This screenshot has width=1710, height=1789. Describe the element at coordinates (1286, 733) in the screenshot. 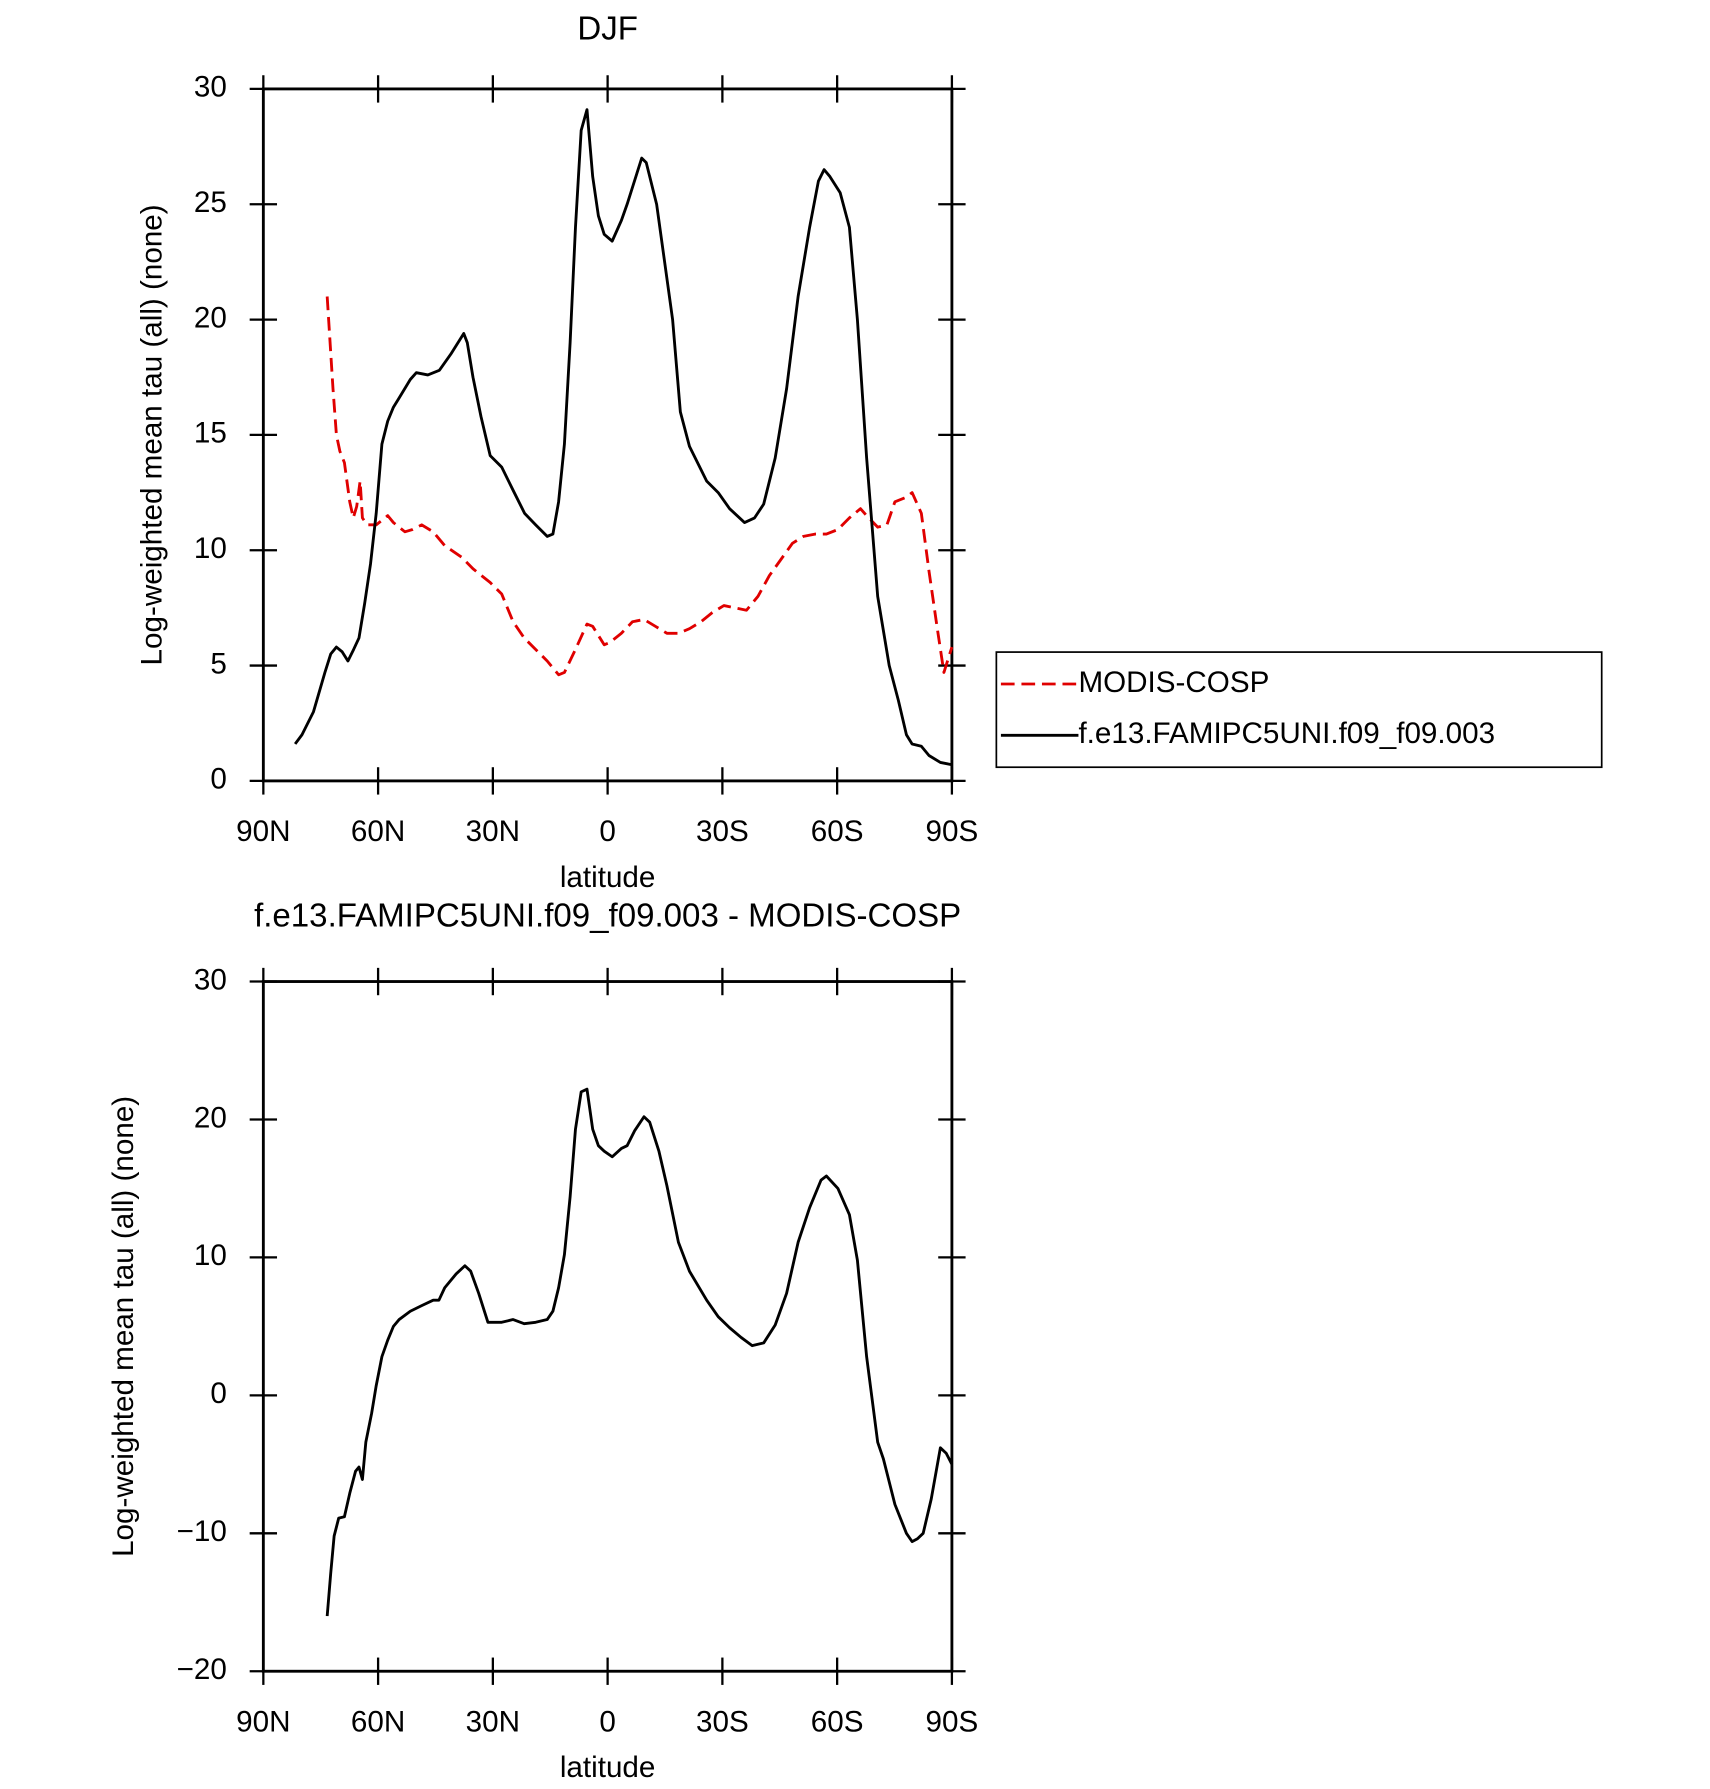

I see `legend-label: f.e13.FAMIPC5UNI.f09_f09.003` at that location.